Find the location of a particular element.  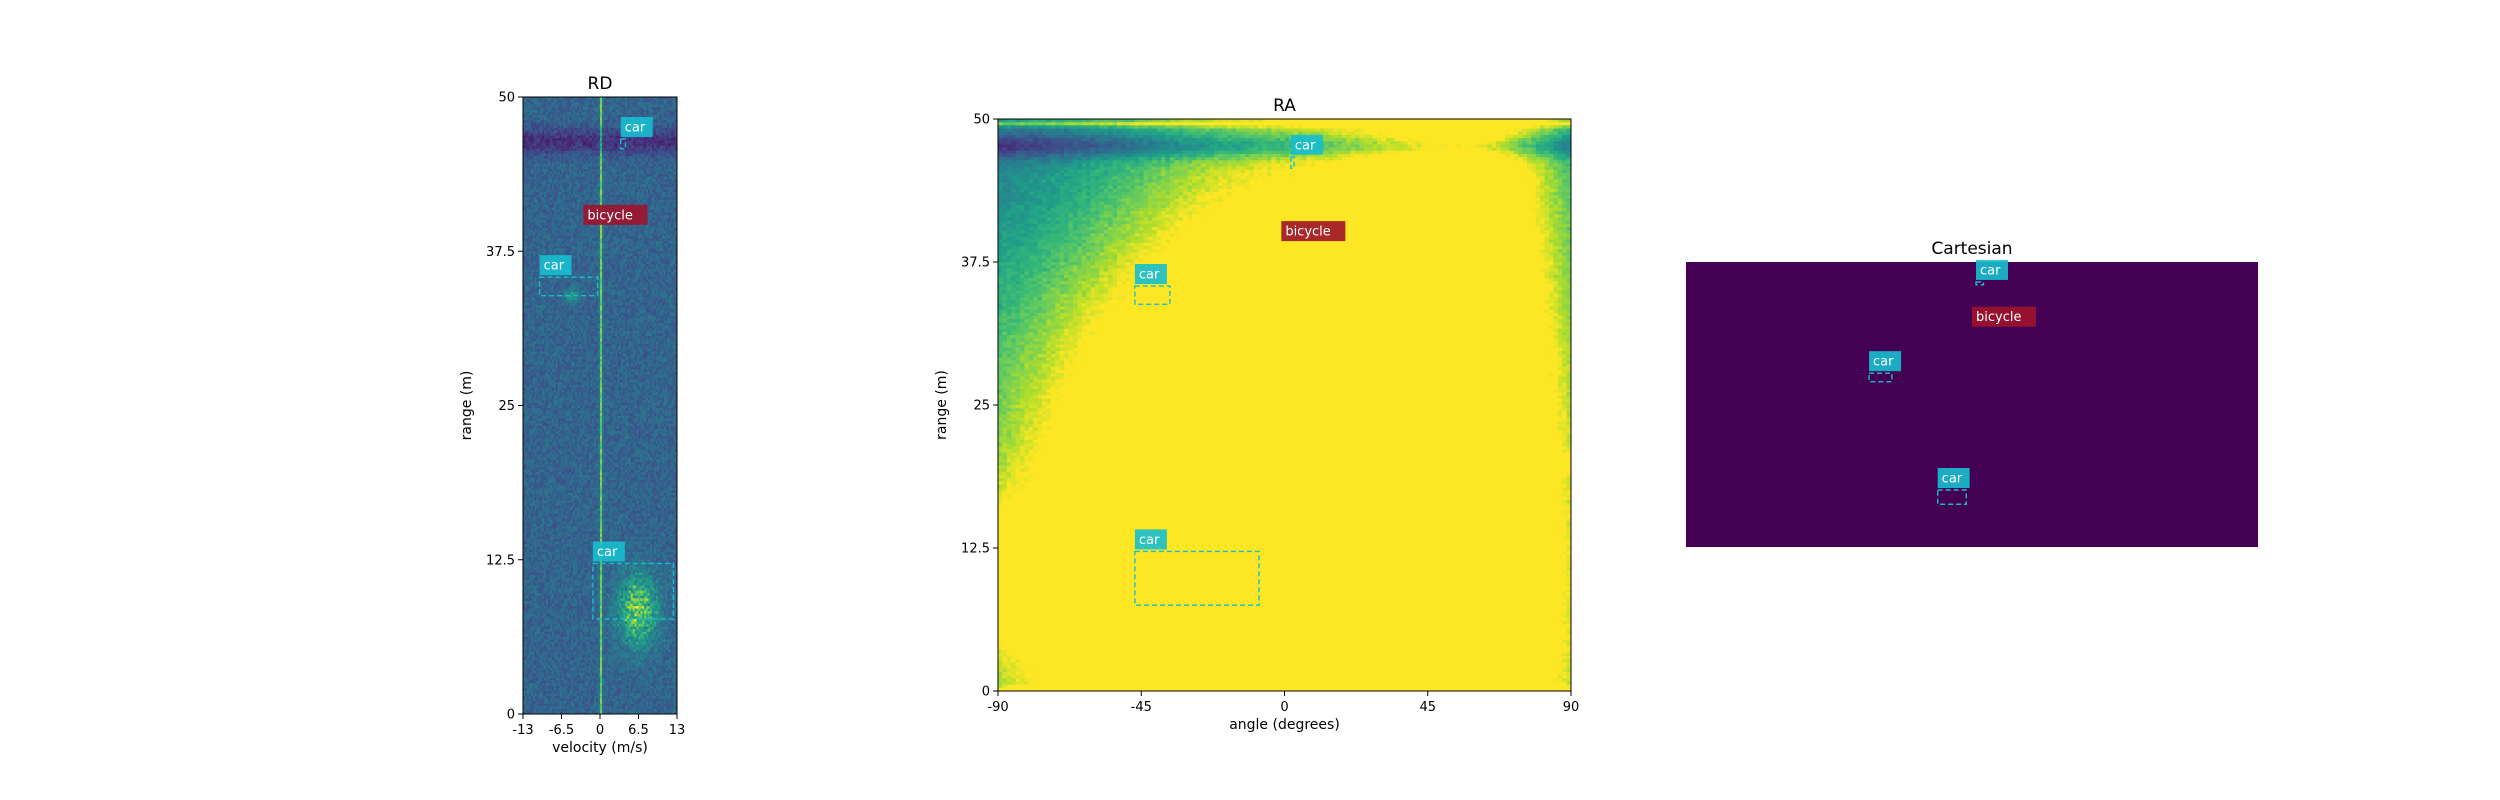

ra-y-tick-label: 37.5 is located at coordinates (975, 263).